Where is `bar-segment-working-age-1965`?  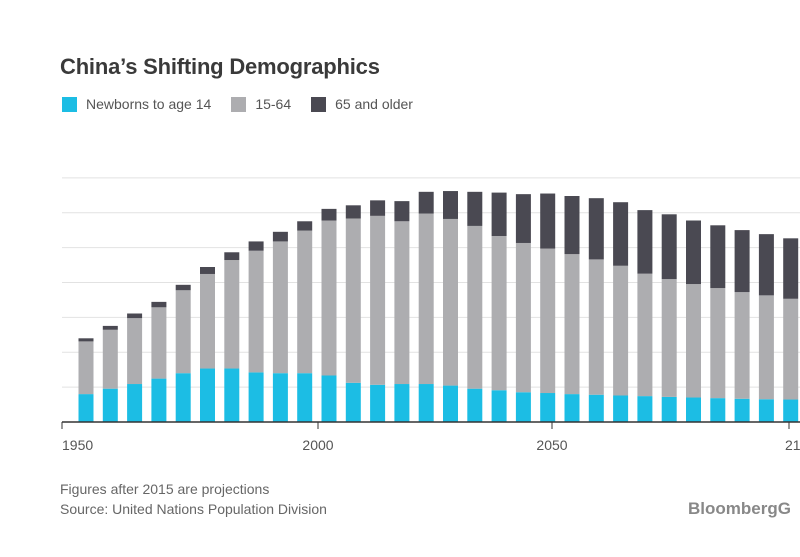 bar-segment-working-age-1965 is located at coordinates (159, 343).